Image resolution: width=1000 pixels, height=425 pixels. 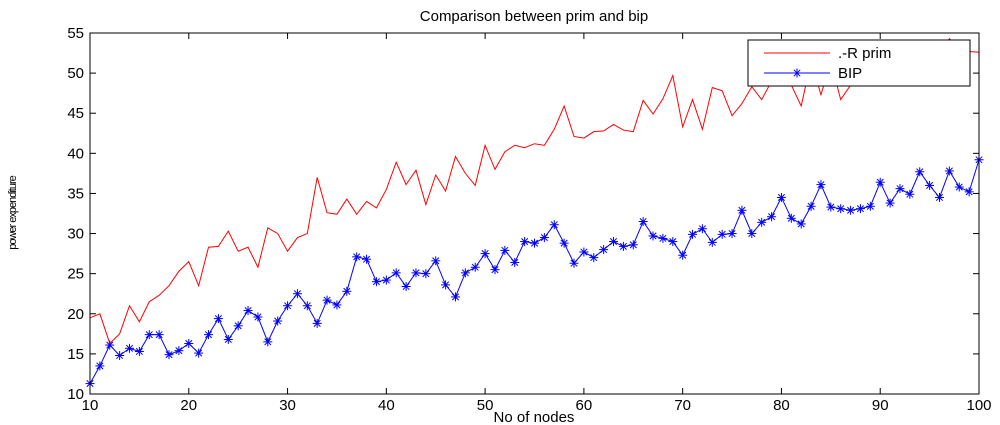 I want to click on y-tick-label: 50, so click(x=75, y=73).